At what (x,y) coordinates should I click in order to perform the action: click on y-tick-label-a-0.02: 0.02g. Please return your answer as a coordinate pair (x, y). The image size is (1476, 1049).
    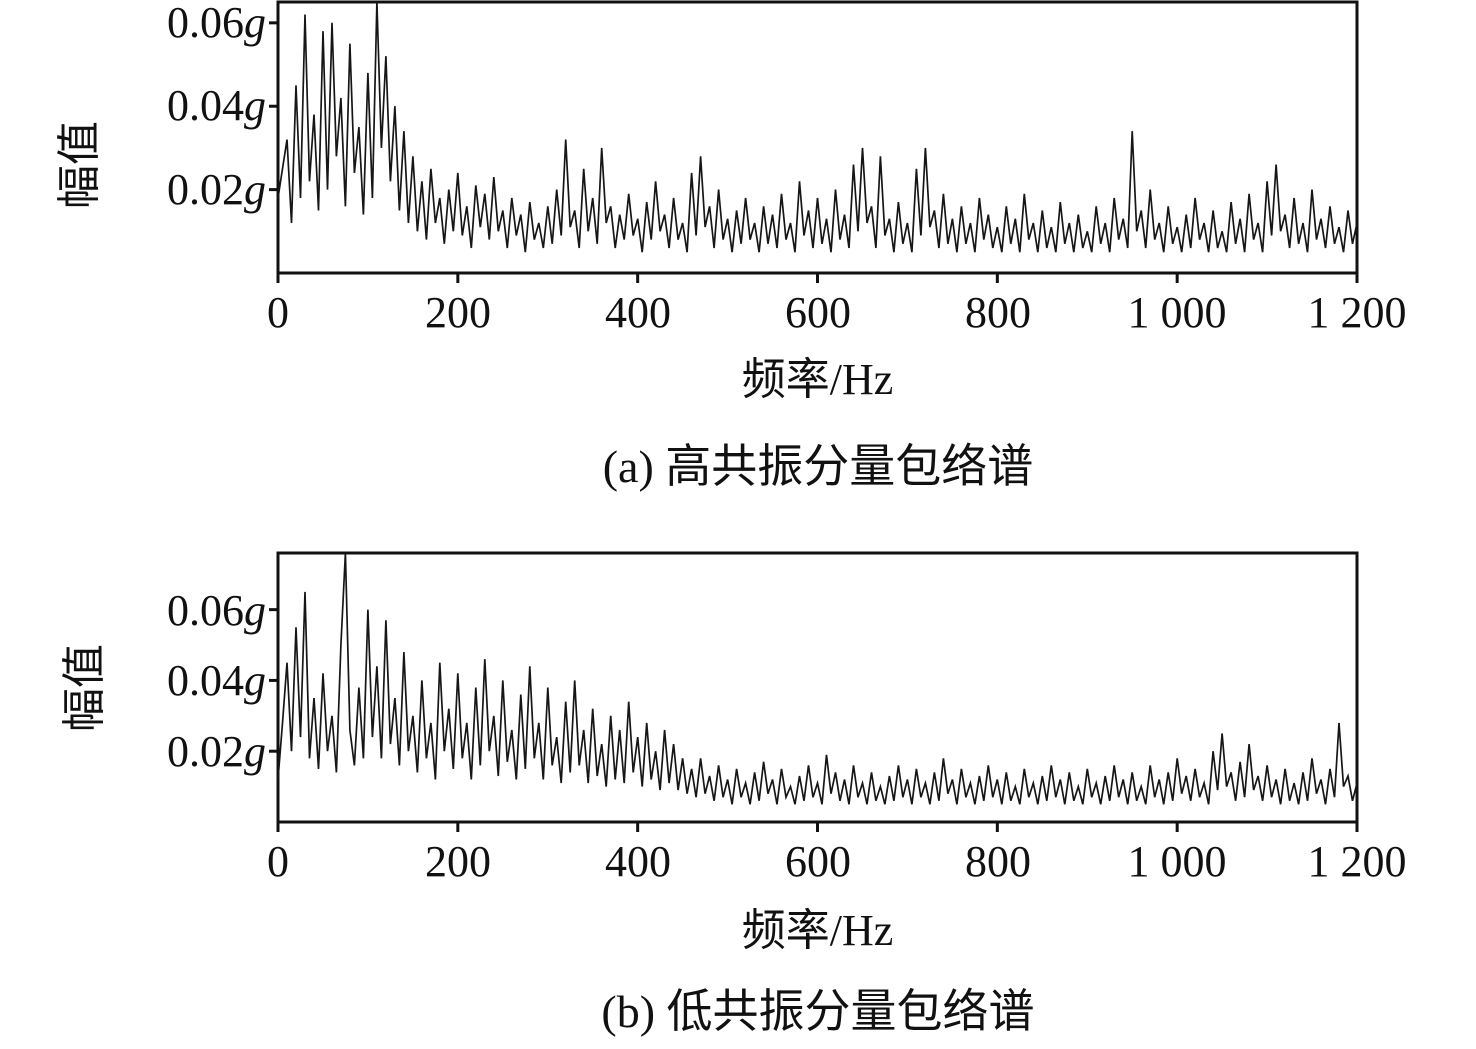
    Looking at the image, I should click on (176, 190).